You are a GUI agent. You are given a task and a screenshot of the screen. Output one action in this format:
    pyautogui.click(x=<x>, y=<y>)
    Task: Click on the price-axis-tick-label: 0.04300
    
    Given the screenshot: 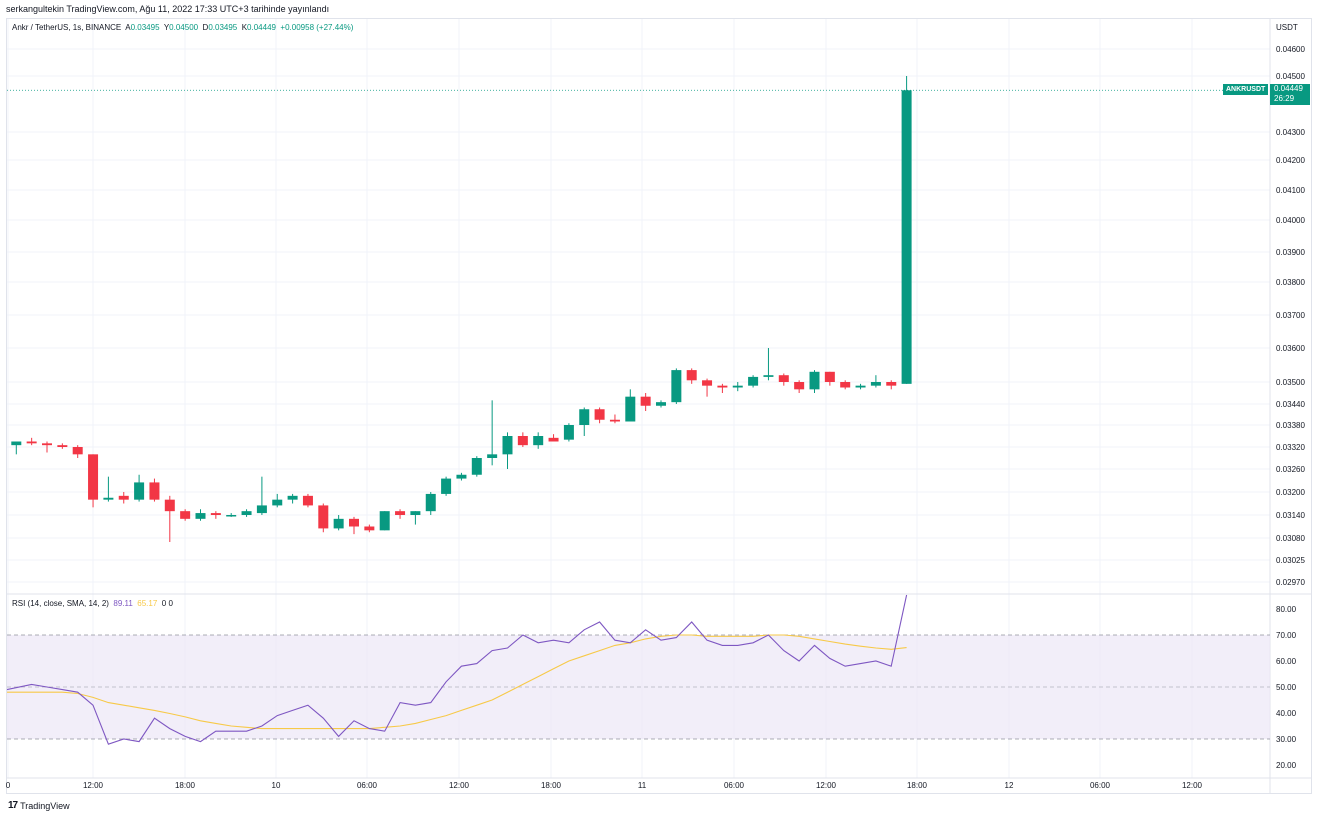 What is the action you would take?
    pyautogui.click(x=1290, y=132)
    